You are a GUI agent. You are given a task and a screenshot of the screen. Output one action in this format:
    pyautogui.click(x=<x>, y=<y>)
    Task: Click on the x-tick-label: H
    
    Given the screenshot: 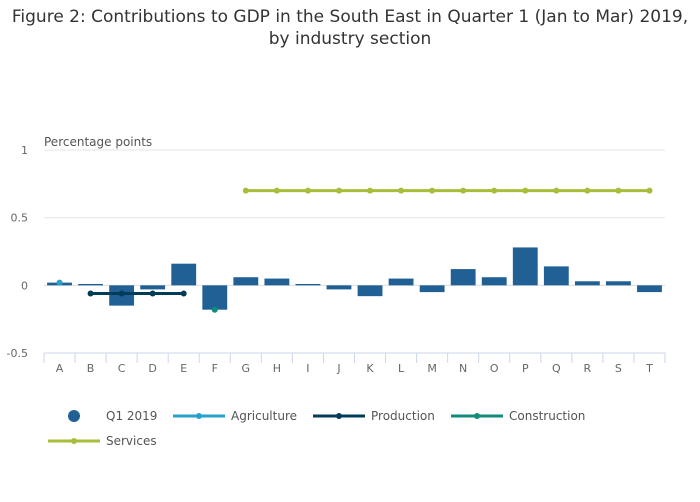 What is the action you would take?
    pyautogui.click(x=277, y=368)
    